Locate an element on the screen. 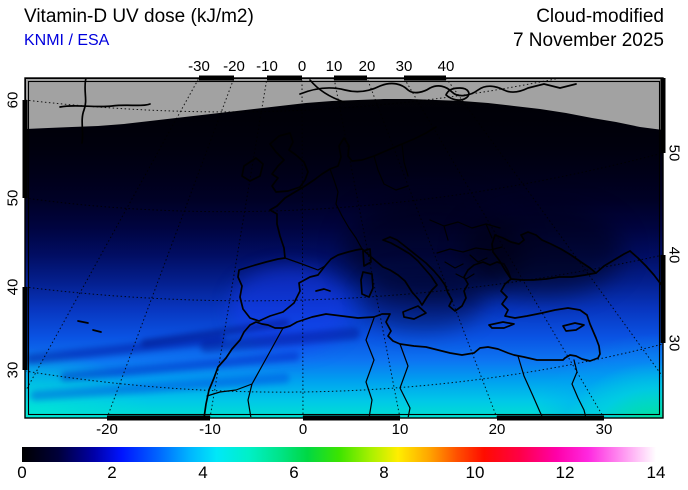 The image size is (688, 490). bottom-axis-tick: -20 is located at coordinates (107, 429).